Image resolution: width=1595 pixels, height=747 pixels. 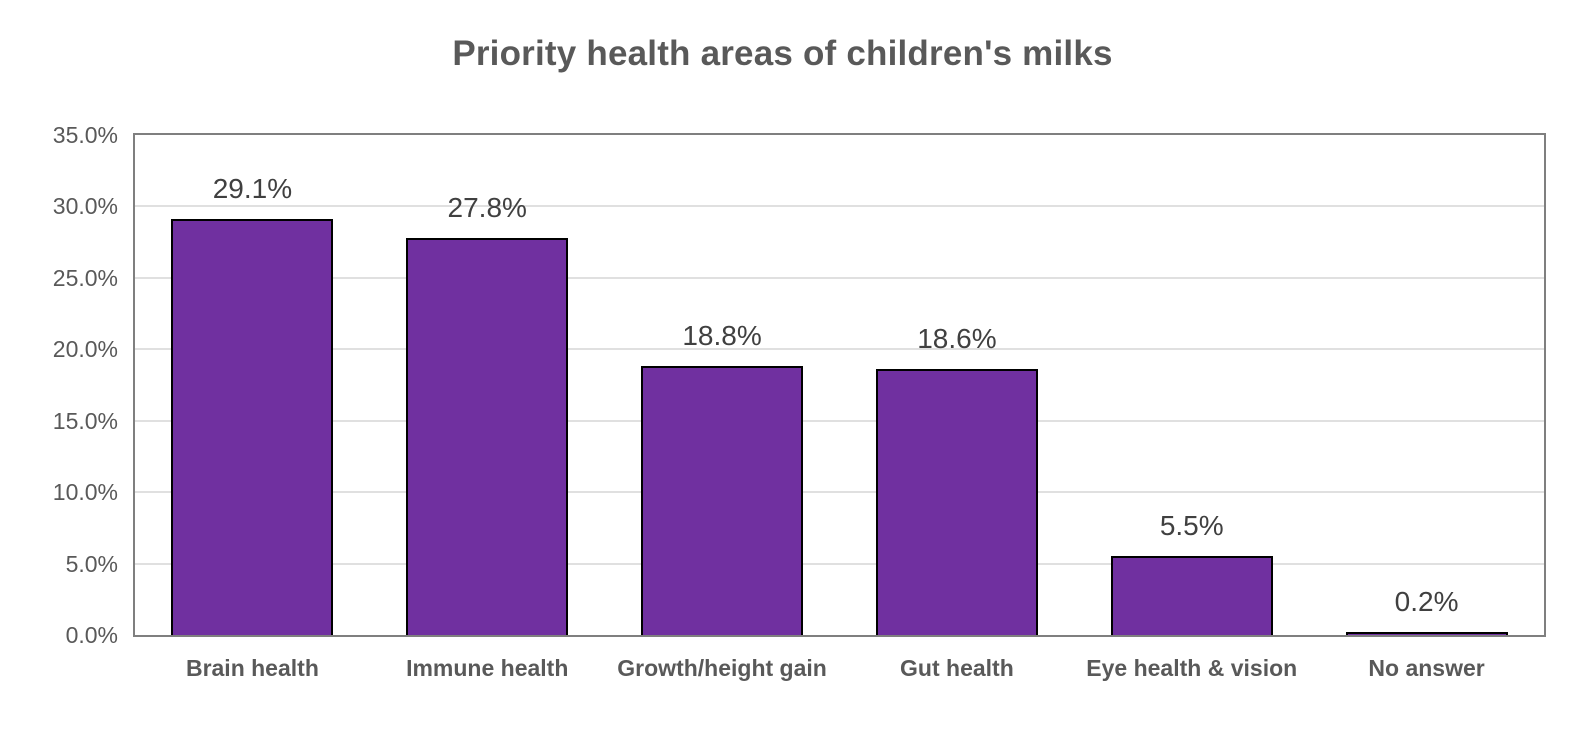 What do you see at coordinates (957, 339) in the screenshot?
I see `bar-value-label: 18.6%` at bounding box center [957, 339].